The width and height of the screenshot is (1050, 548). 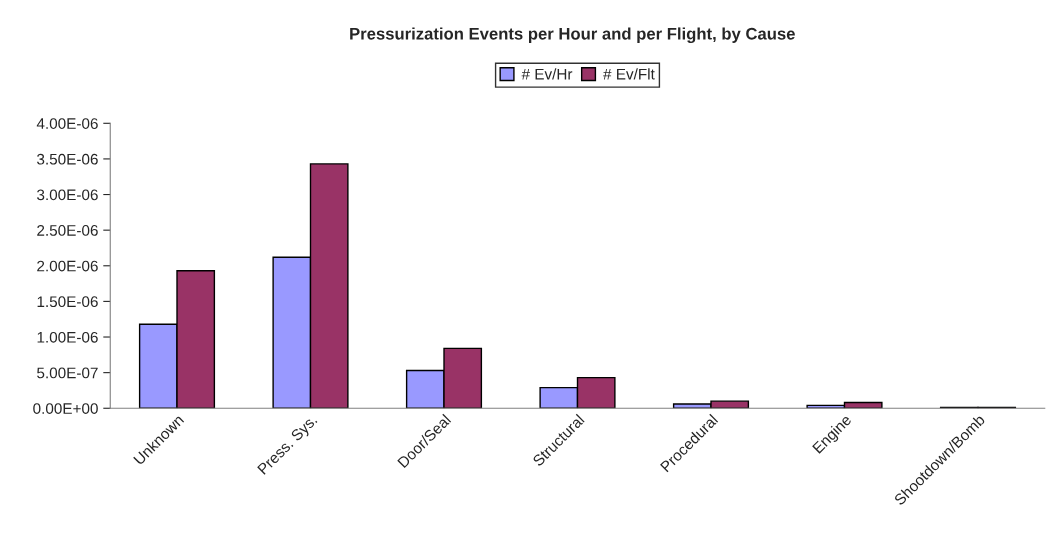 What do you see at coordinates (67, 195) in the screenshot?
I see `y-tick-label: 3.00E-06` at bounding box center [67, 195].